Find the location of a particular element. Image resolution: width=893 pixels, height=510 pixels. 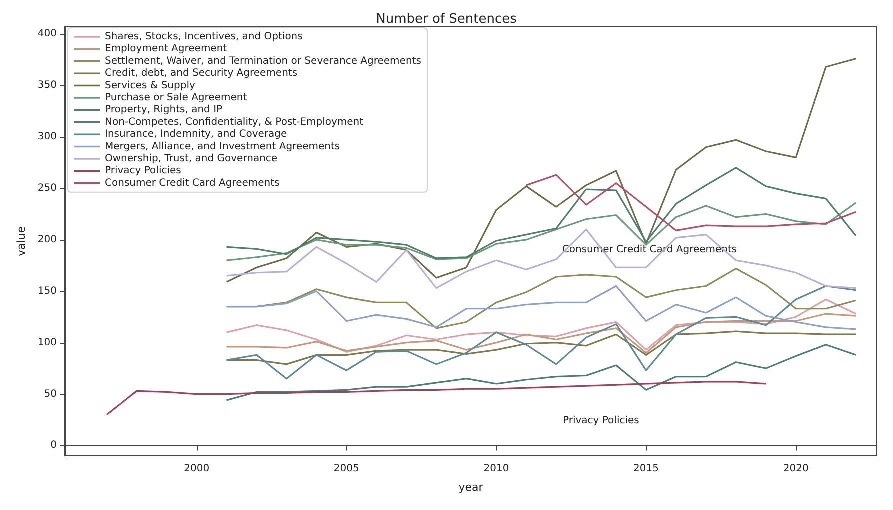

legend-label: Shares, Stocks, Incentives, and Options is located at coordinates (204, 37).